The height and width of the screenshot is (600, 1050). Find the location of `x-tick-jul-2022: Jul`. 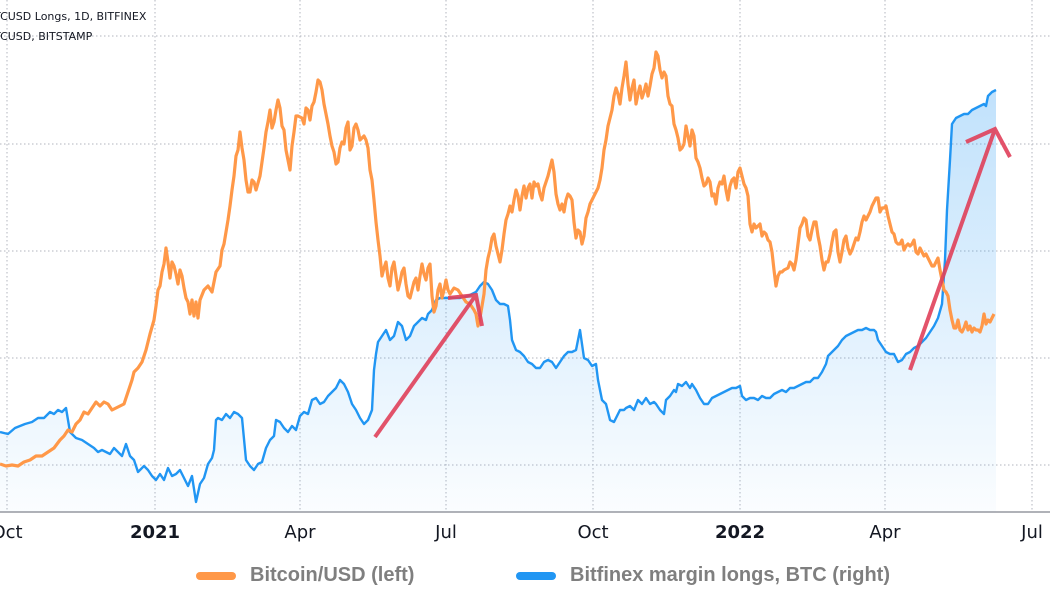

x-tick-jul-2022: Jul is located at coordinates (1032, 532).